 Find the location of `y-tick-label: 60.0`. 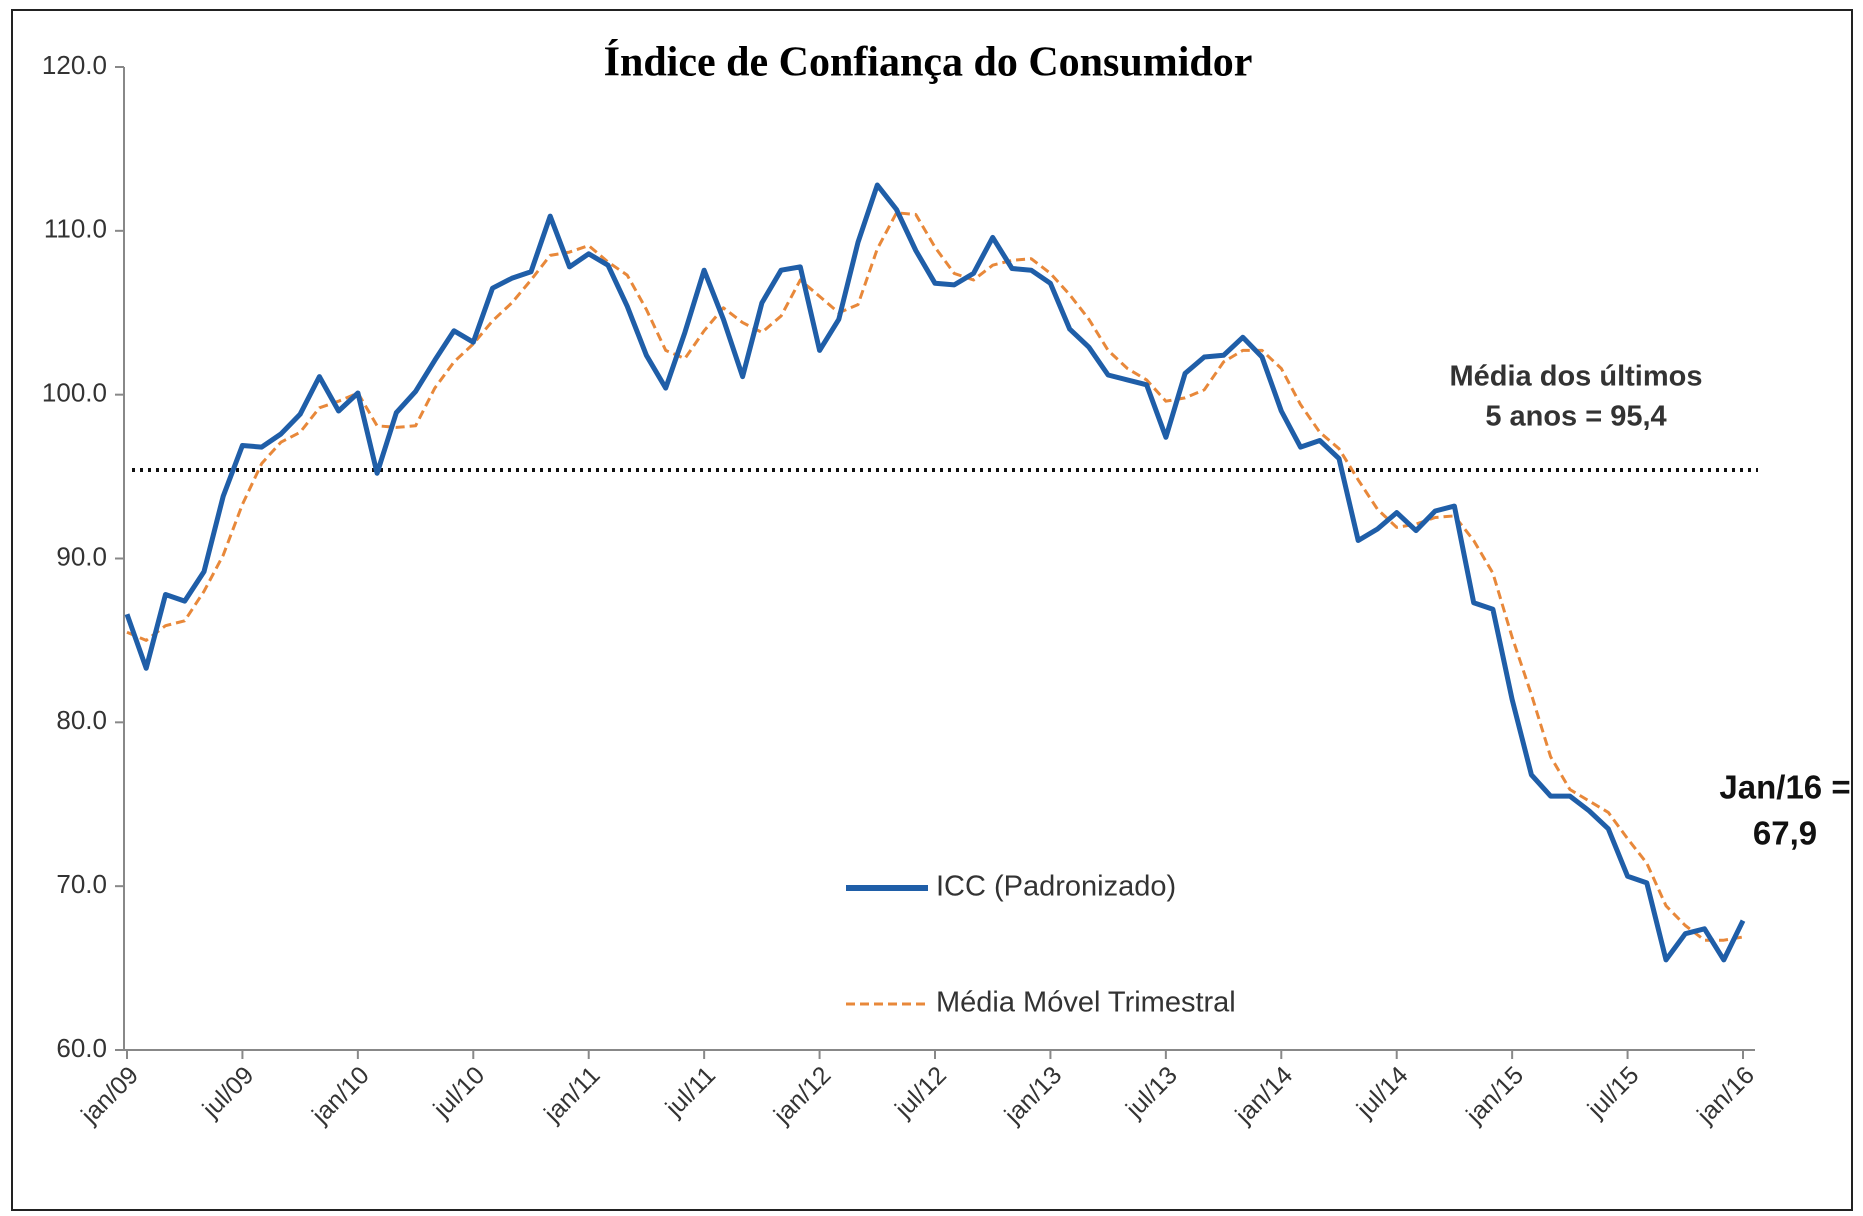

y-tick-label: 60.0 is located at coordinates (81, 1048).